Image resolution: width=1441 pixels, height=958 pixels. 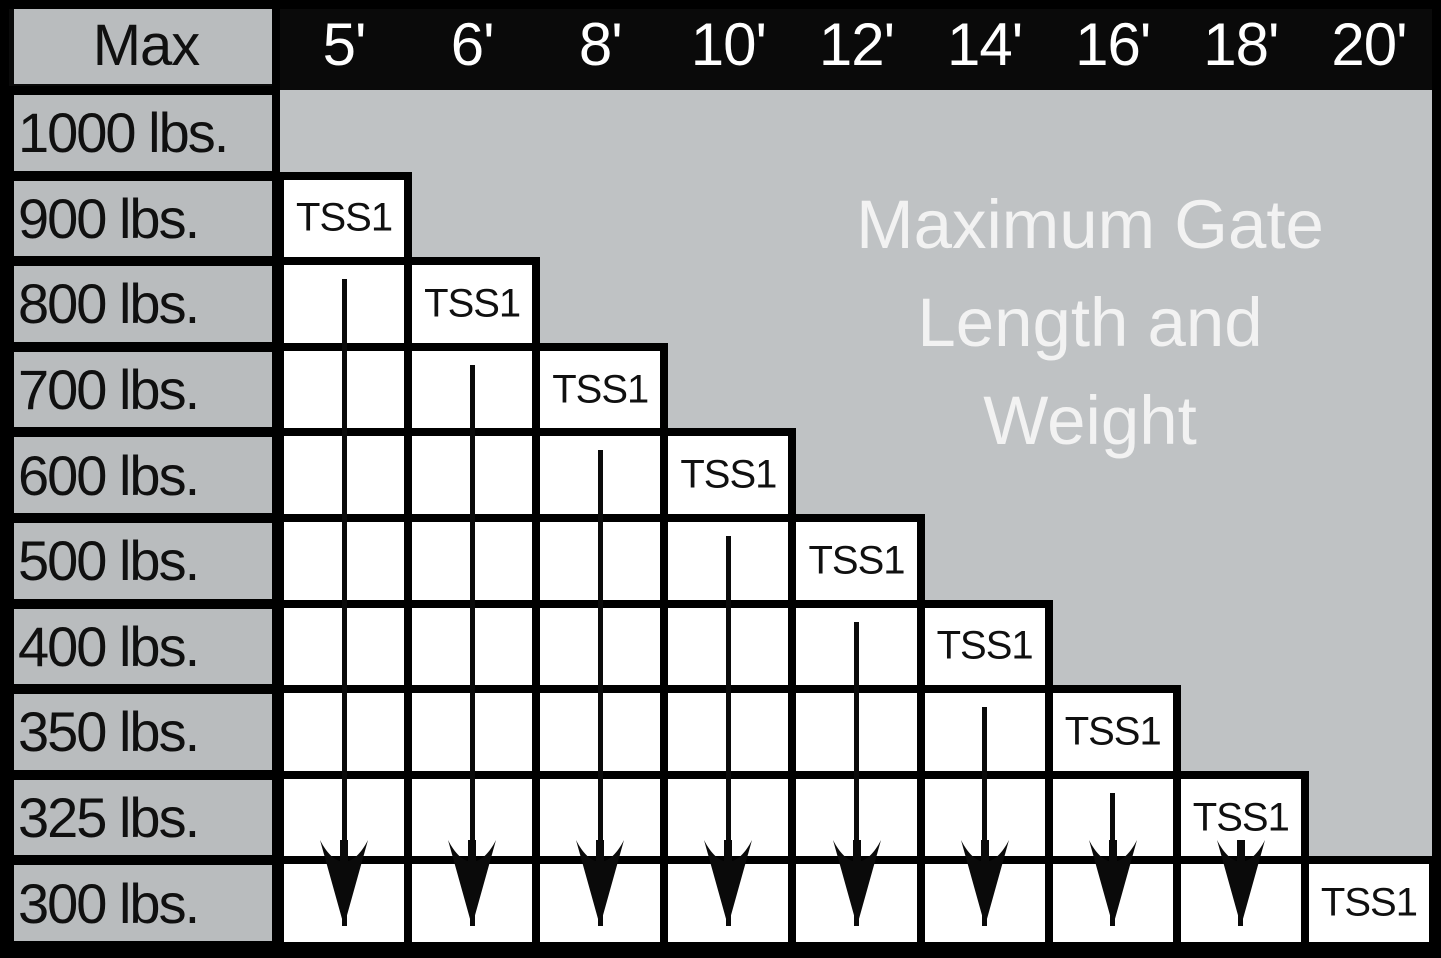 I want to click on arrow-shaft-8', so click(x=600, y=688).